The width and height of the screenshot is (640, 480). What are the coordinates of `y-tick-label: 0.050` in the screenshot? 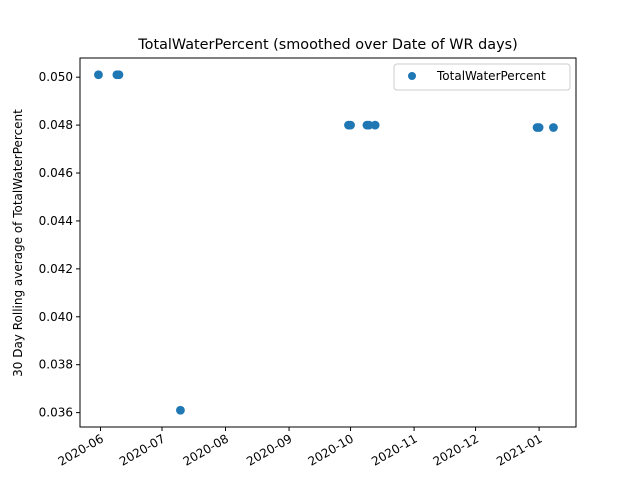 It's located at (56, 77).